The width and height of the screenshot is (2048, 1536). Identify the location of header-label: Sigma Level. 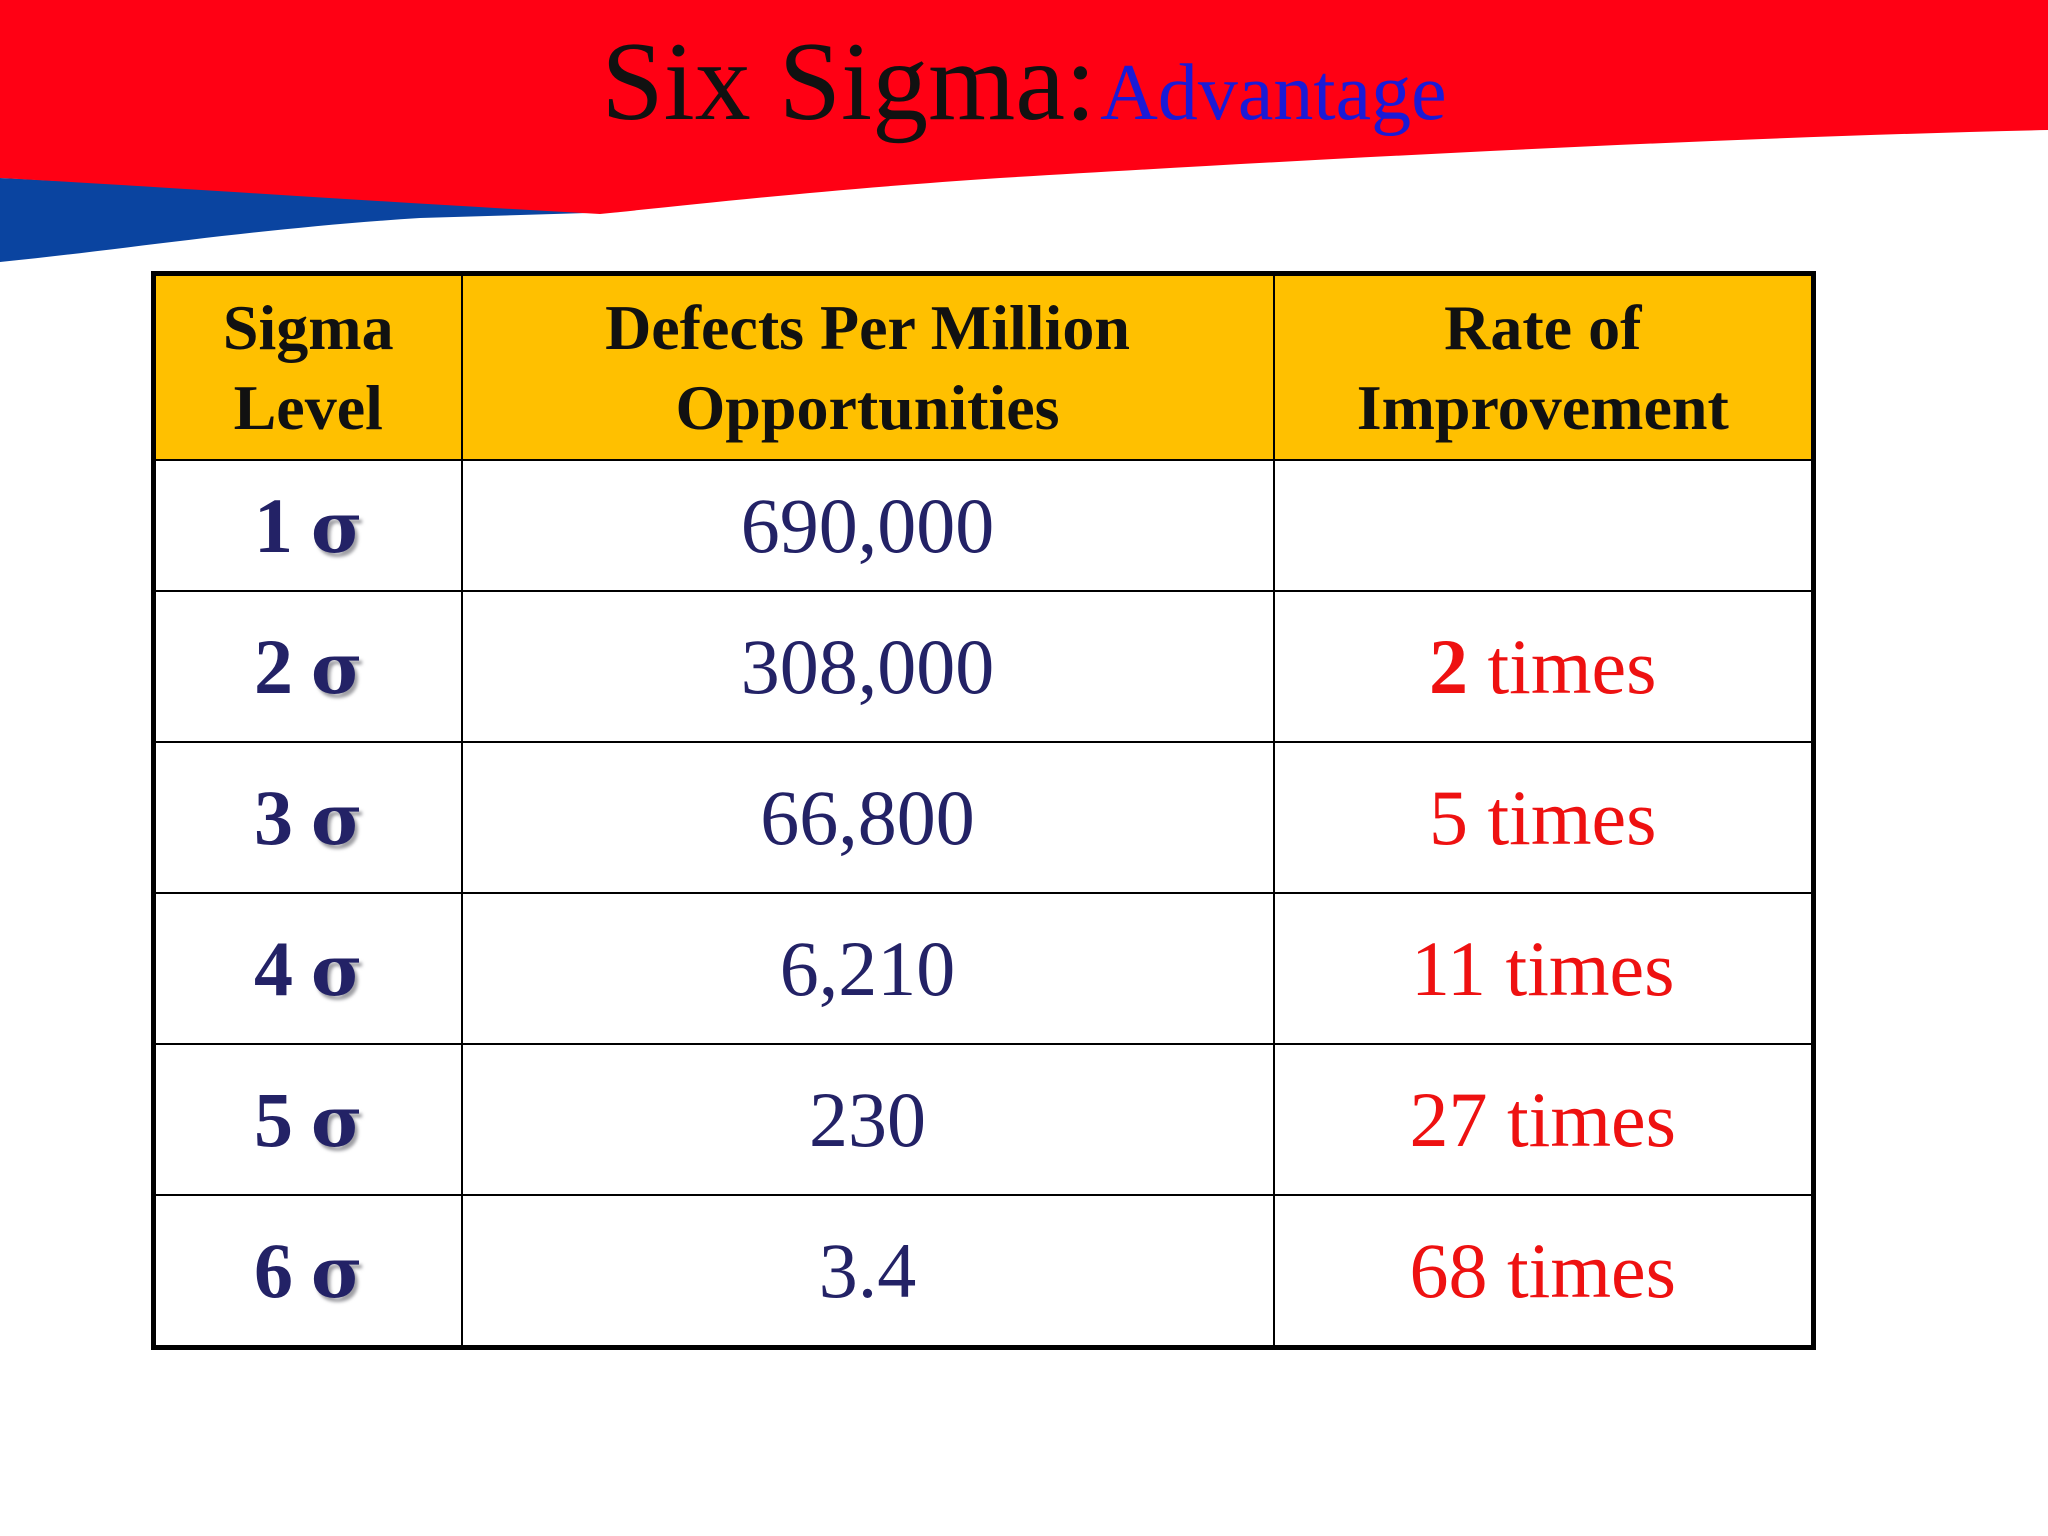
(308, 367).